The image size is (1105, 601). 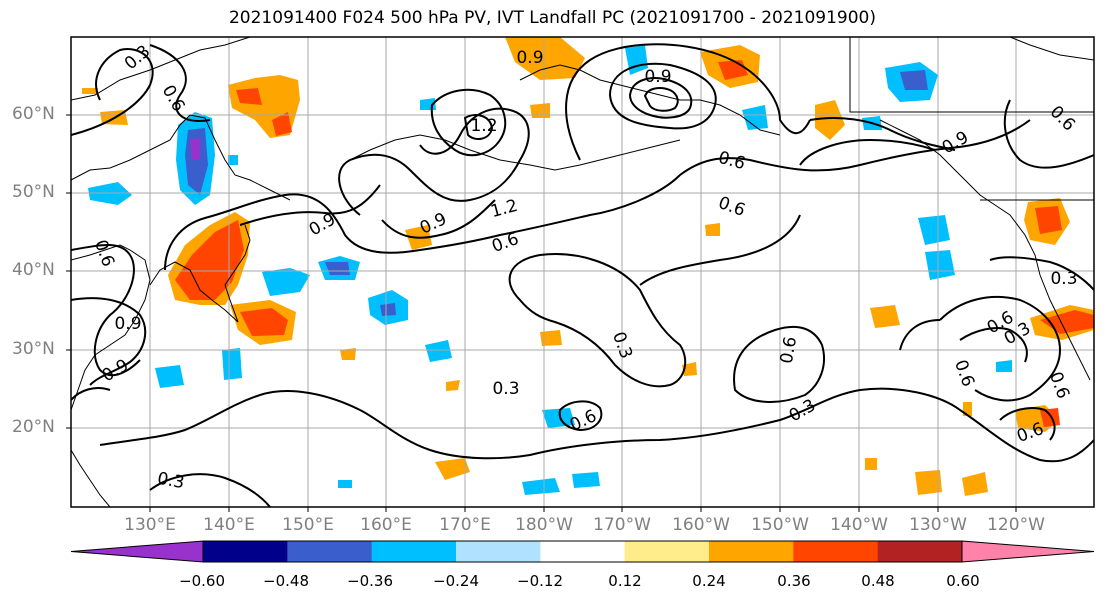 I want to click on lat-label-20n: 20°N, so click(x=33, y=427).